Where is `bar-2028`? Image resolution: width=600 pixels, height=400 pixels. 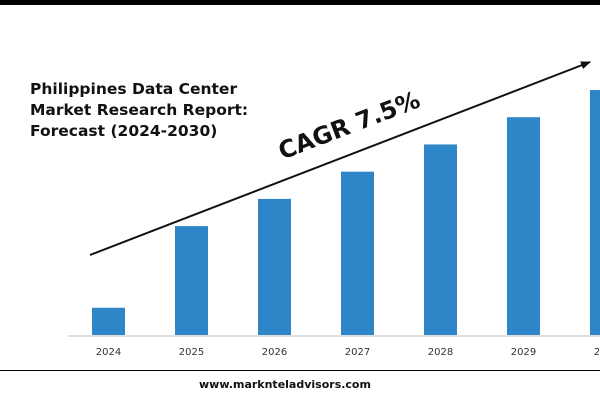
bar-2028 is located at coordinates (440, 239).